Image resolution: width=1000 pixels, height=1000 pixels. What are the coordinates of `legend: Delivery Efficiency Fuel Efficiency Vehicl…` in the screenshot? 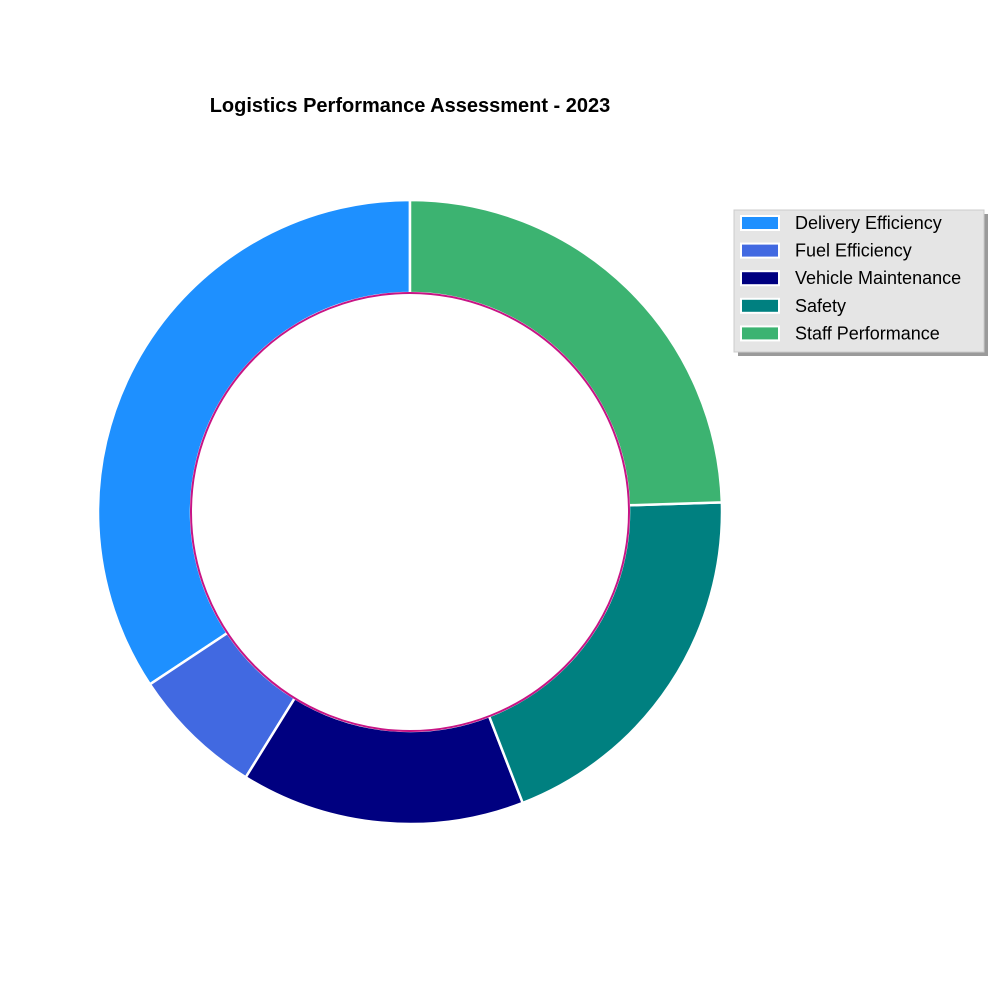 It's located at (860, 282).